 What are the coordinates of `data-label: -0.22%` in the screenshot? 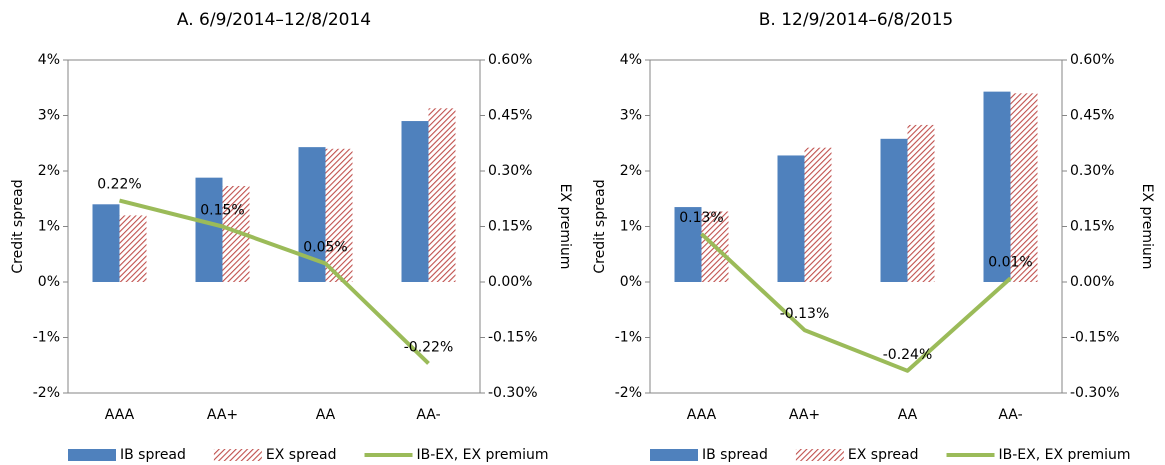 It's located at (429, 347).